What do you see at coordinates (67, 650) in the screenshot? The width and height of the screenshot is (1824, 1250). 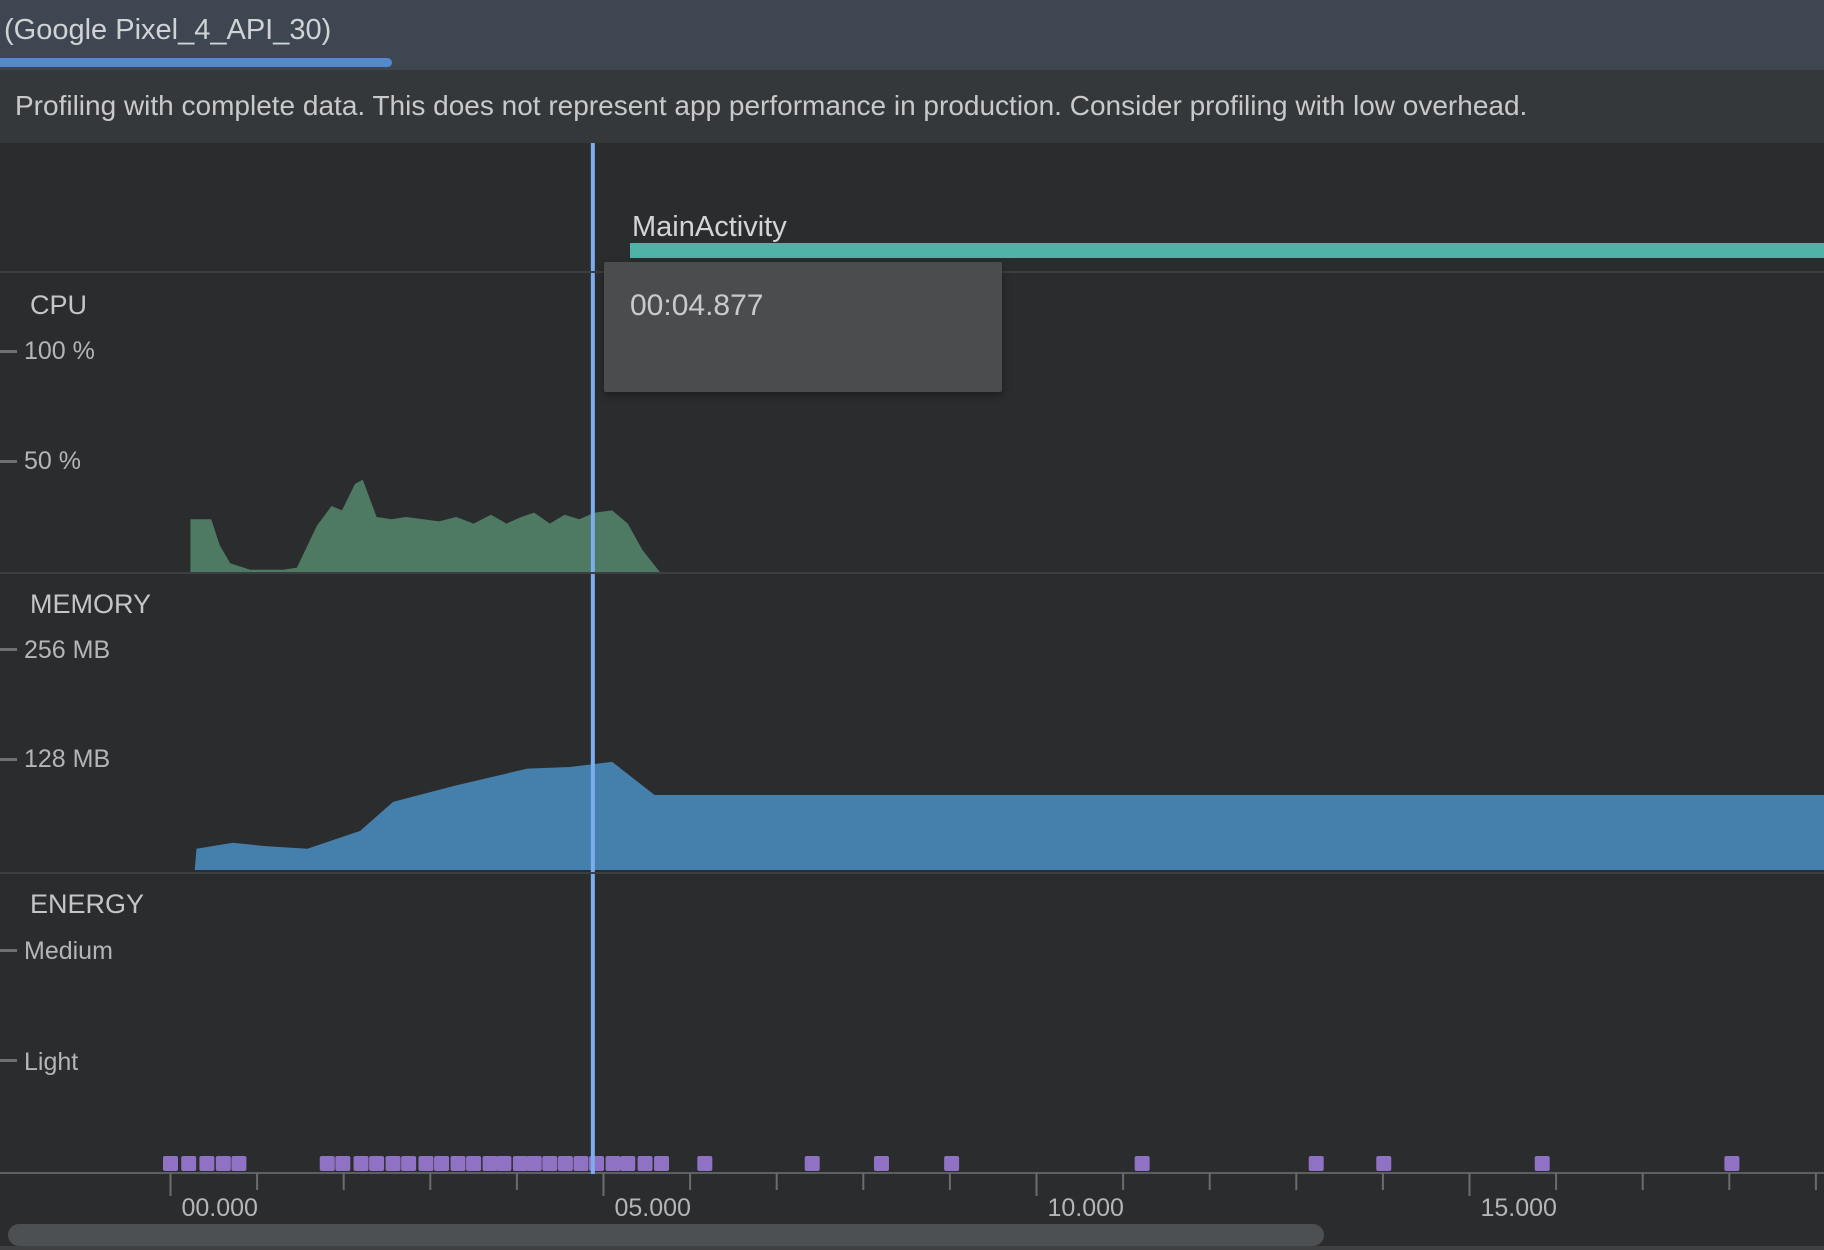 I see `memory-axis-256: 256 MB` at bounding box center [67, 650].